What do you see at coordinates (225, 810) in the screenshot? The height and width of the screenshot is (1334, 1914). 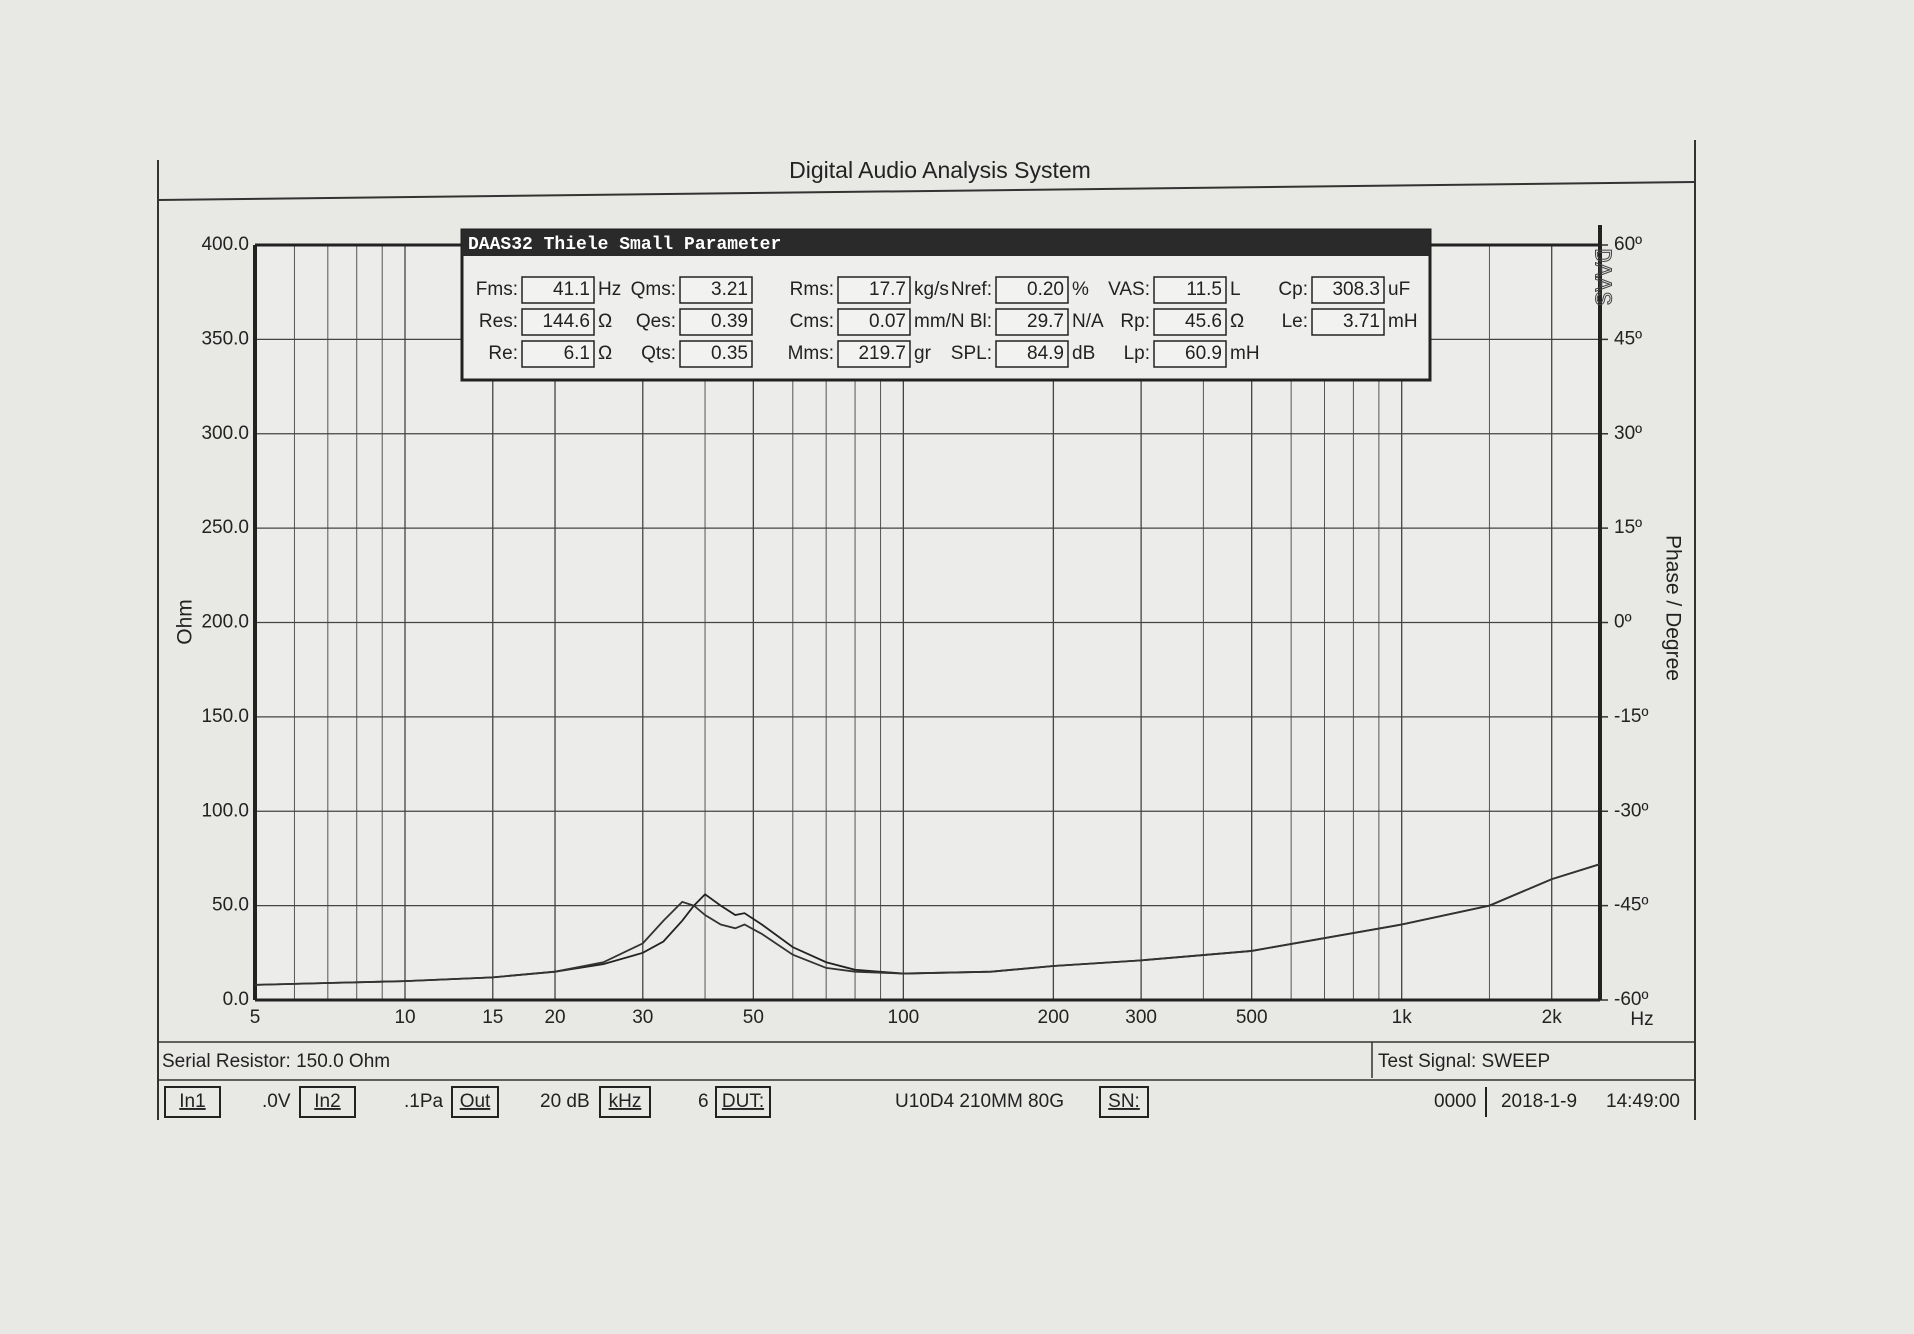 I see `y-tick-label: 100.0` at bounding box center [225, 810].